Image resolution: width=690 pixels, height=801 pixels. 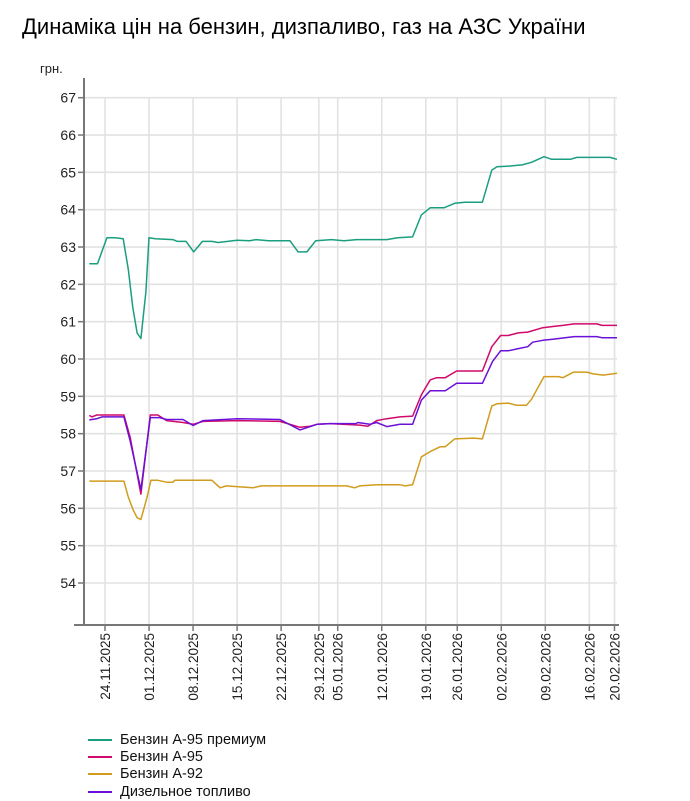 I want to click on y-tick-label: 57, so click(x=68, y=471).